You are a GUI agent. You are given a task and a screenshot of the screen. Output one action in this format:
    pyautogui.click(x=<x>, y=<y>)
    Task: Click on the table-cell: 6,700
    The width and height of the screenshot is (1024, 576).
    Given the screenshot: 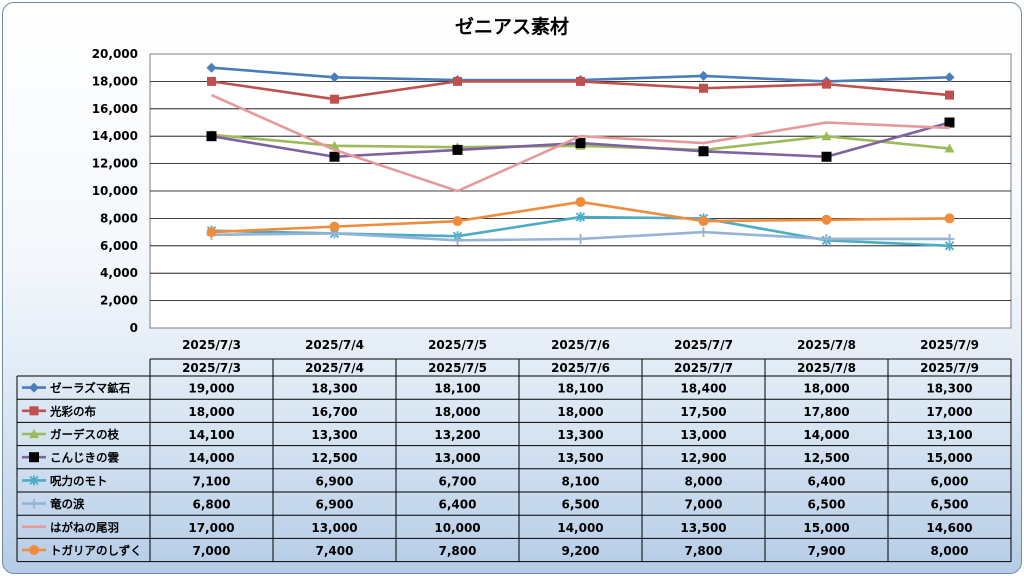 What is the action you would take?
    pyautogui.click(x=458, y=481)
    